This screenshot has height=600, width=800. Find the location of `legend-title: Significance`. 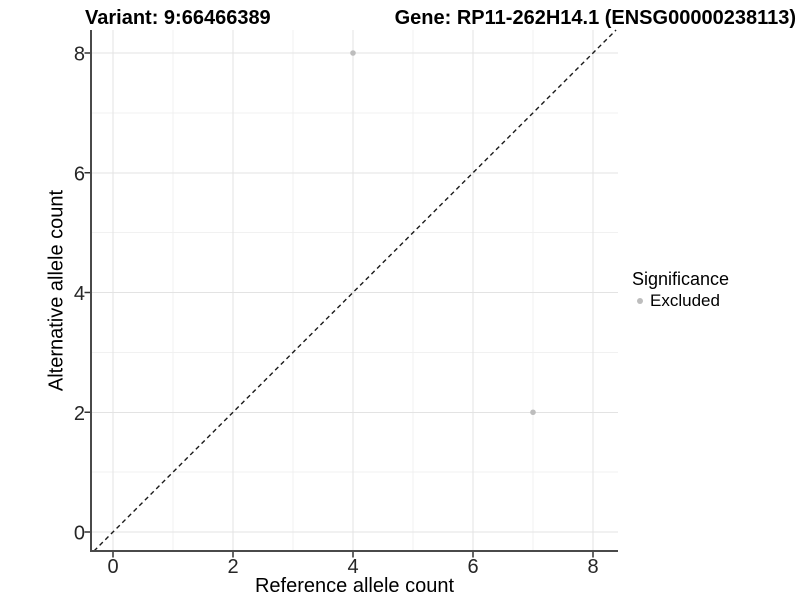

legend-title: Significance is located at coordinates (681, 279).